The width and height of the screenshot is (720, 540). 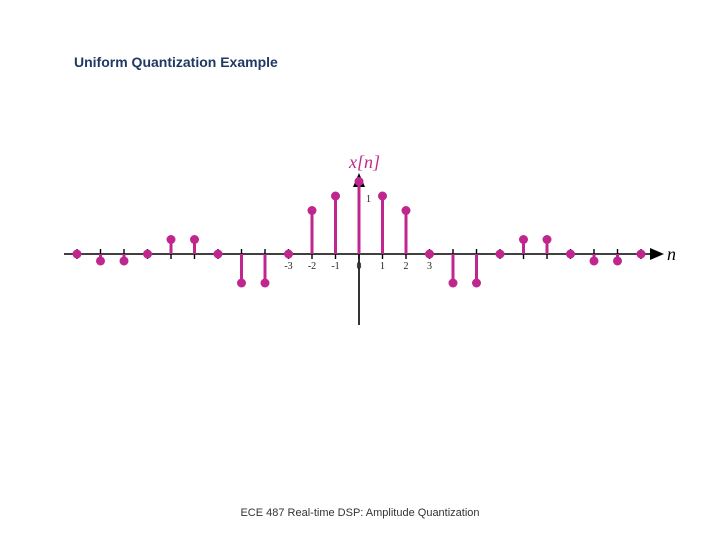 I want to click on x-tick-label: -1, so click(x=335, y=266).